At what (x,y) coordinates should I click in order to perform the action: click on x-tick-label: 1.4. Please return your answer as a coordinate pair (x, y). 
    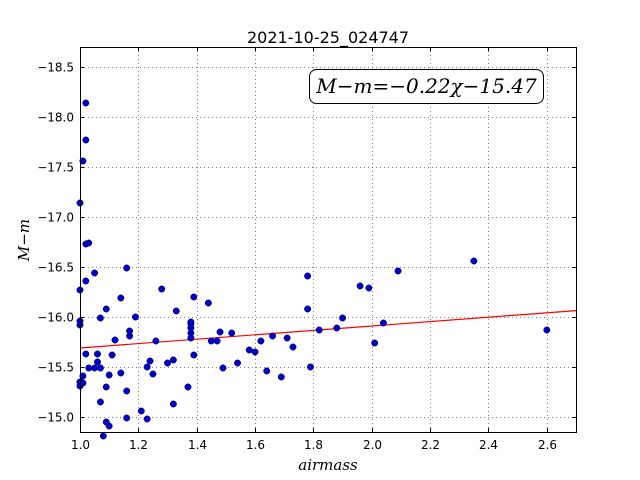
    Looking at the image, I should click on (197, 445).